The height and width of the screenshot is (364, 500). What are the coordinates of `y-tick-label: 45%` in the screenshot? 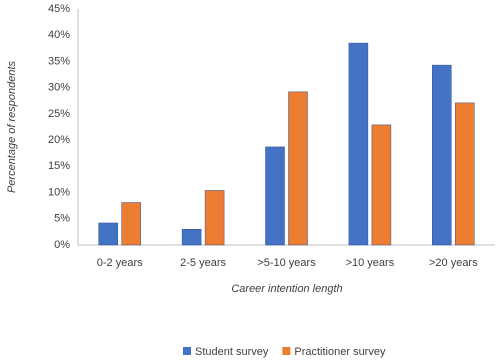 It's located at (59, 9).